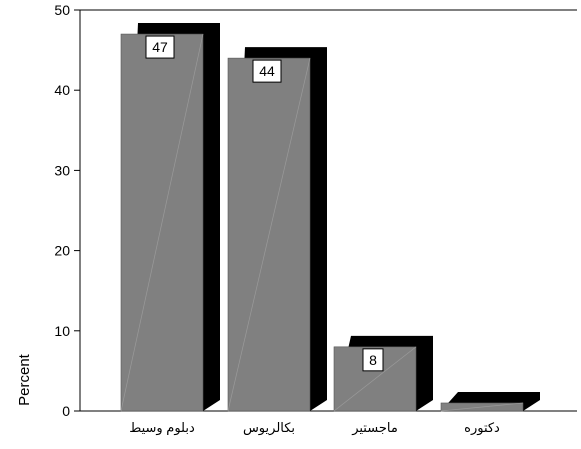  What do you see at coordinates (267, 71) in the screenshot?
I see `data-label: 44` at bounding box center [267, 71].